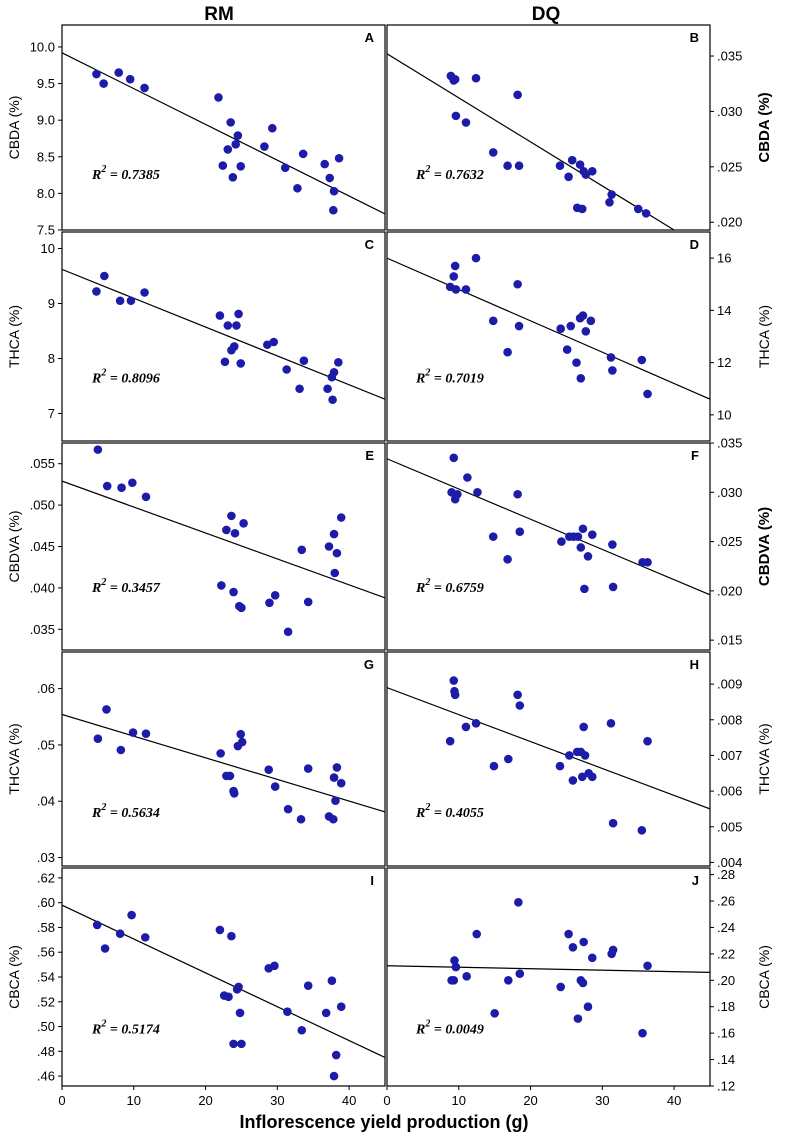 Image resolution: width=789 pixels, height=1142 pixels. I want to click on panel-a-r2-value: = 0.7385, so click(132, 175).